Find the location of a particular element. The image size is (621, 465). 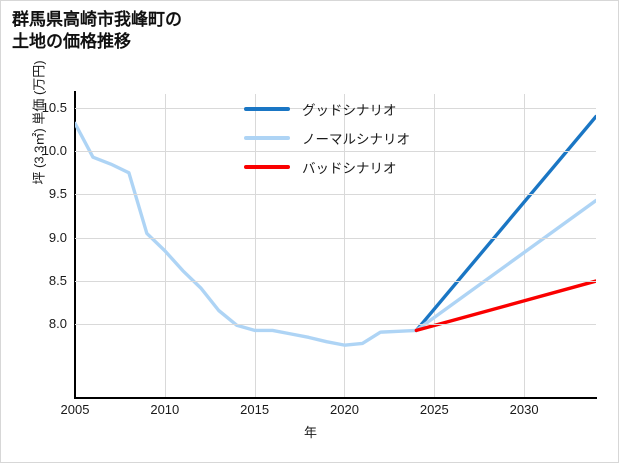

x-tick-label: 2025 is located at coordinates (434, 409).